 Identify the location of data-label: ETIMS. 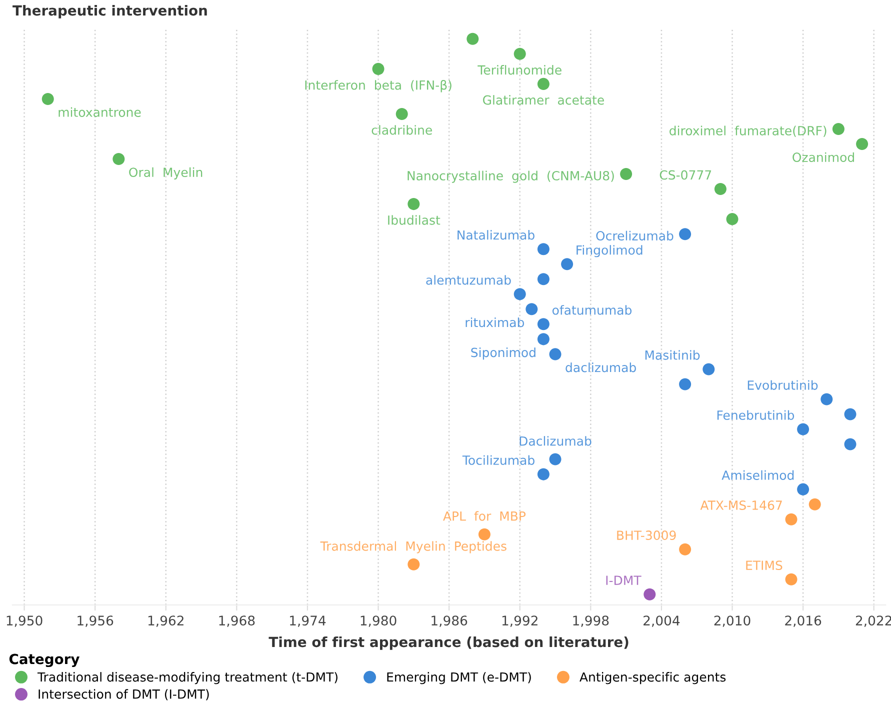
(764, 565).